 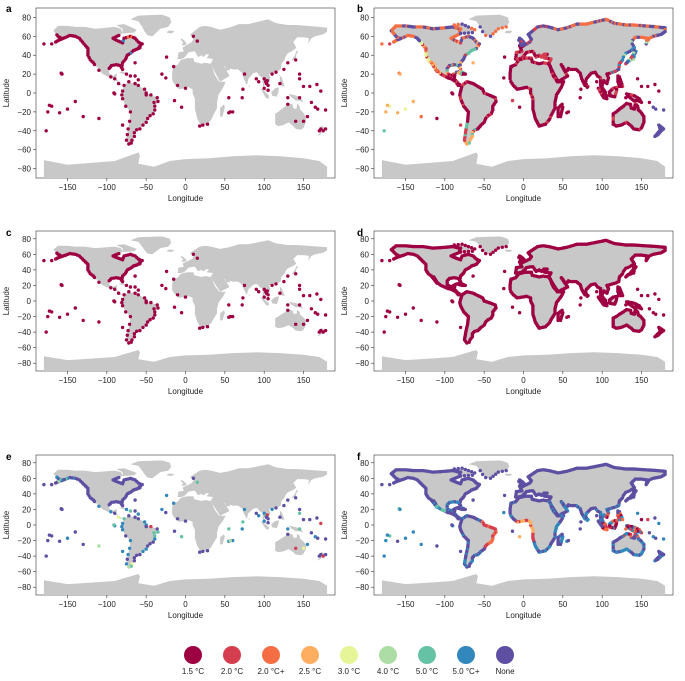 I want to click on land-nz, so click(x=321, y=131).